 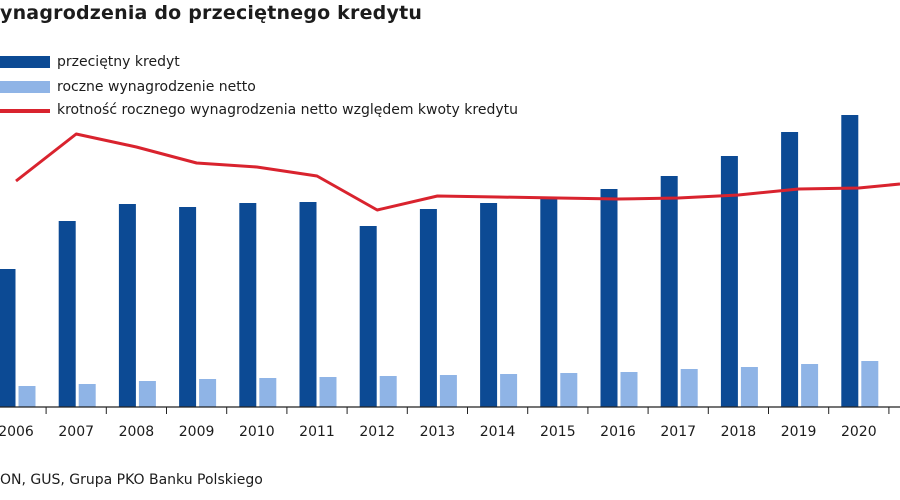 I want to click on chart-title: ynagrodzenia do przeciętnego kredytu, so click(x=211, y=13).